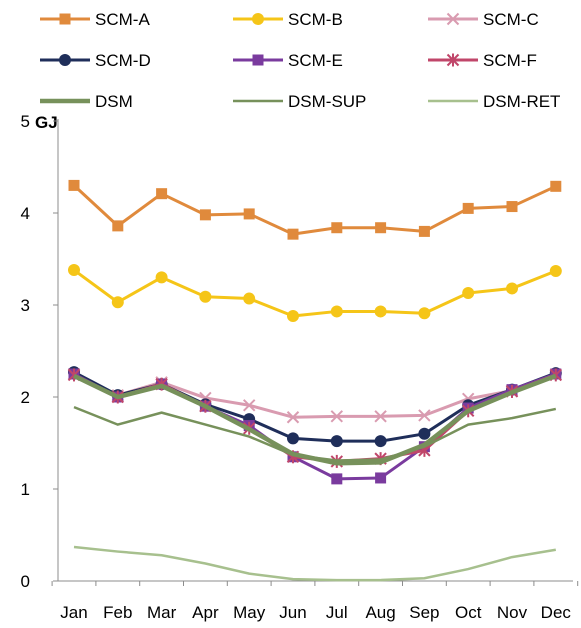 This screenshot has height=628, width=581. I want to click on legend-label-scm-c: SCM-C, so click(511, 19).